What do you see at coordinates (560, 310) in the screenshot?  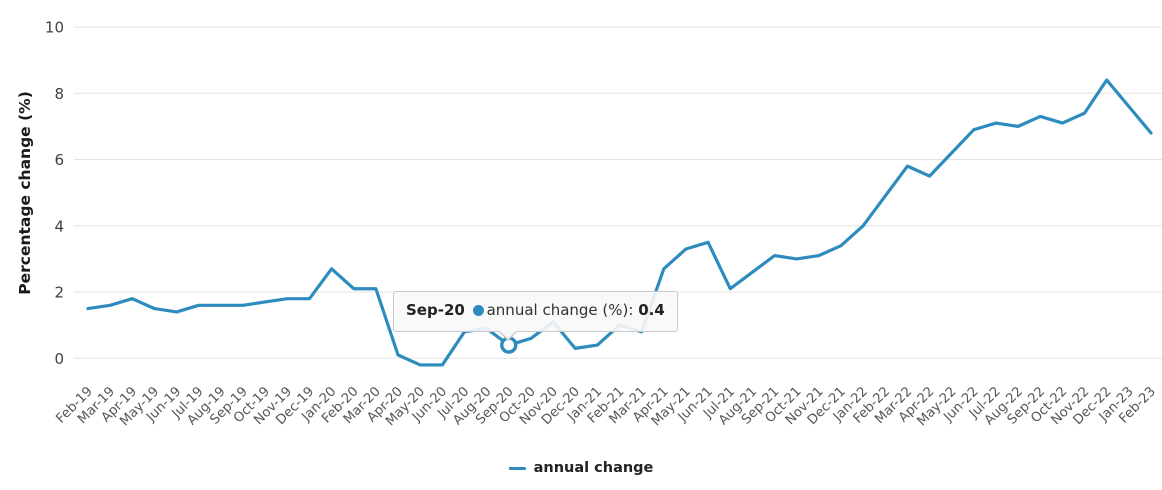 I see `tooltip-series-label: annual change (%):` at bounding box center [560, 310].